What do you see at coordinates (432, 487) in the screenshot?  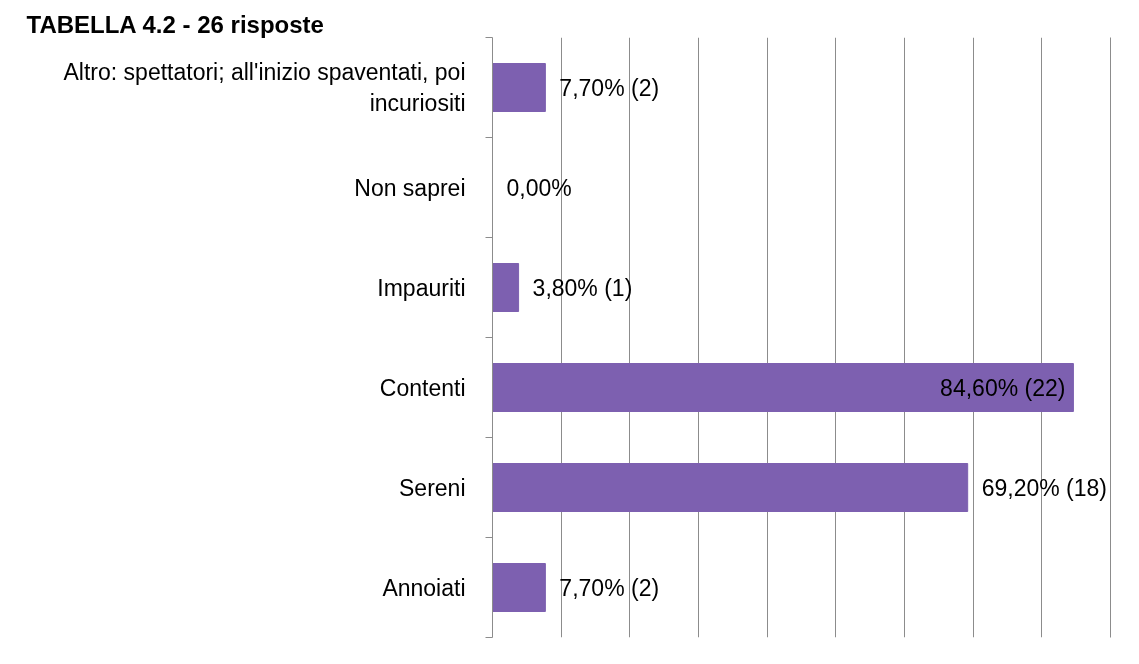 I see `y-tick-label: Sereni` at bounding box center [432, 487].